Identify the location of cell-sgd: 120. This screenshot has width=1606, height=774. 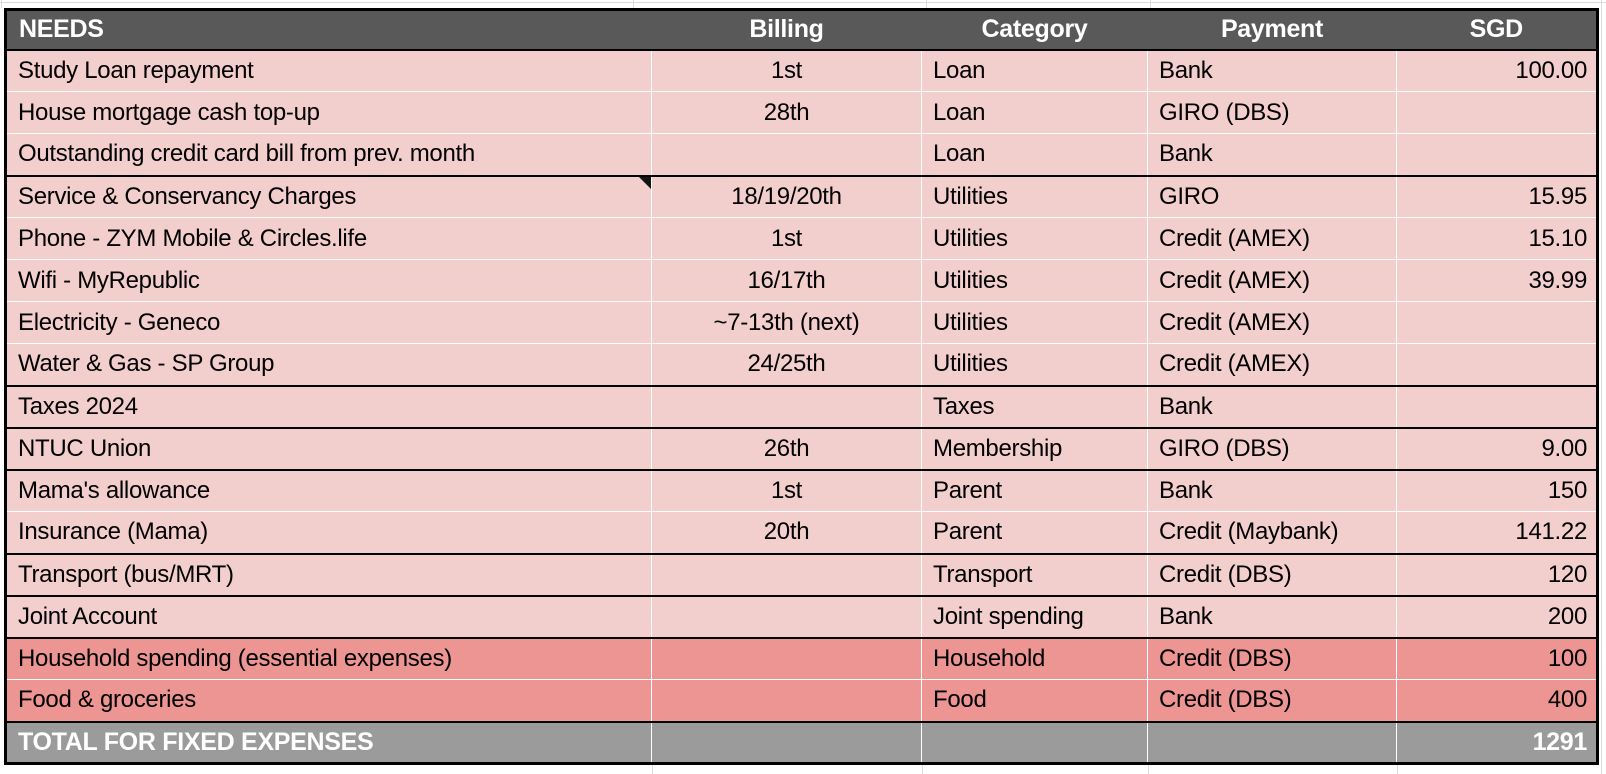
(1497, 574).